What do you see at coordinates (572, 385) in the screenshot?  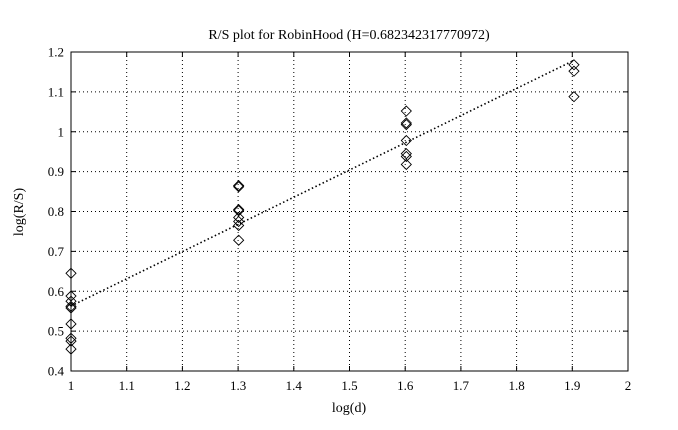 I see `x-tick-label: 1.9` at bounding box center [572, 385].